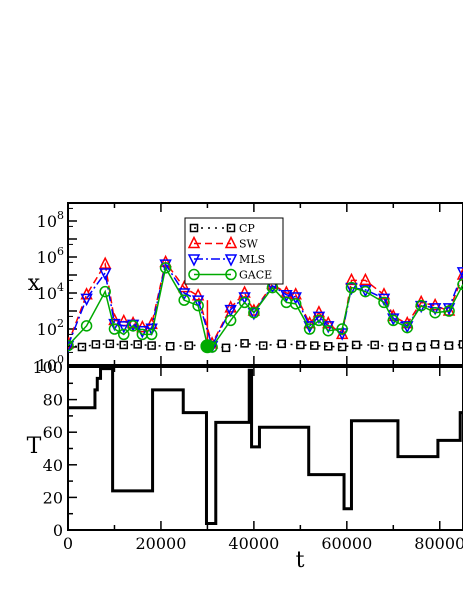 This screenshot has height=599, width=463. I want to click on bottom-y-tick-label: 80, so click(53, 400).